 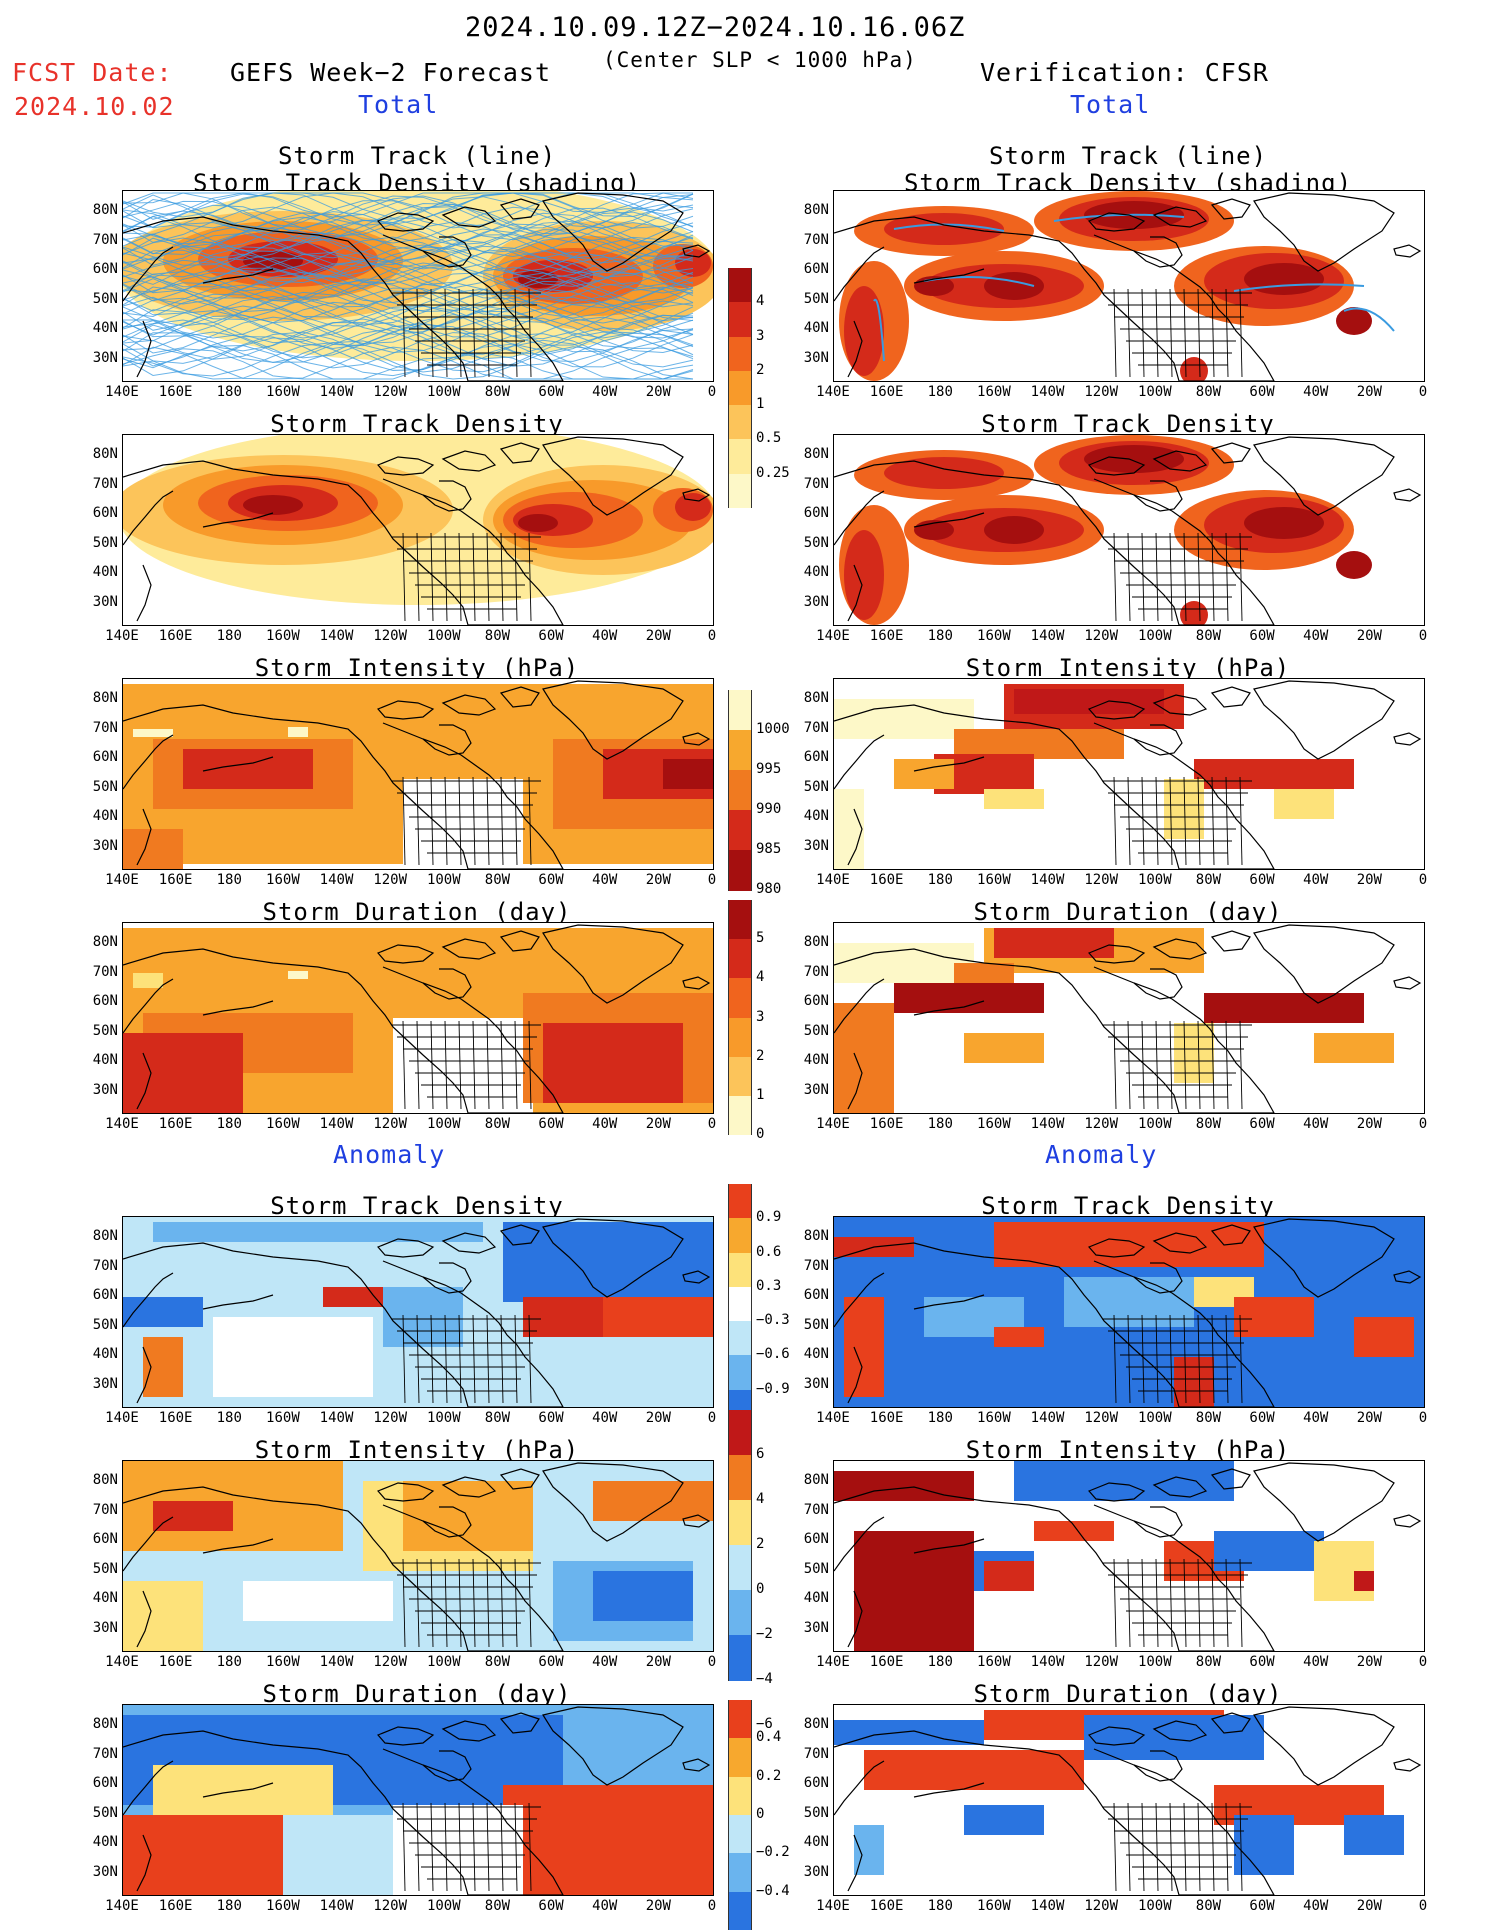 What do you see at coordinates (760, 301) in the screenshot?
I see `colorbar-tick-label: 4` at bounding box center [760, 301].